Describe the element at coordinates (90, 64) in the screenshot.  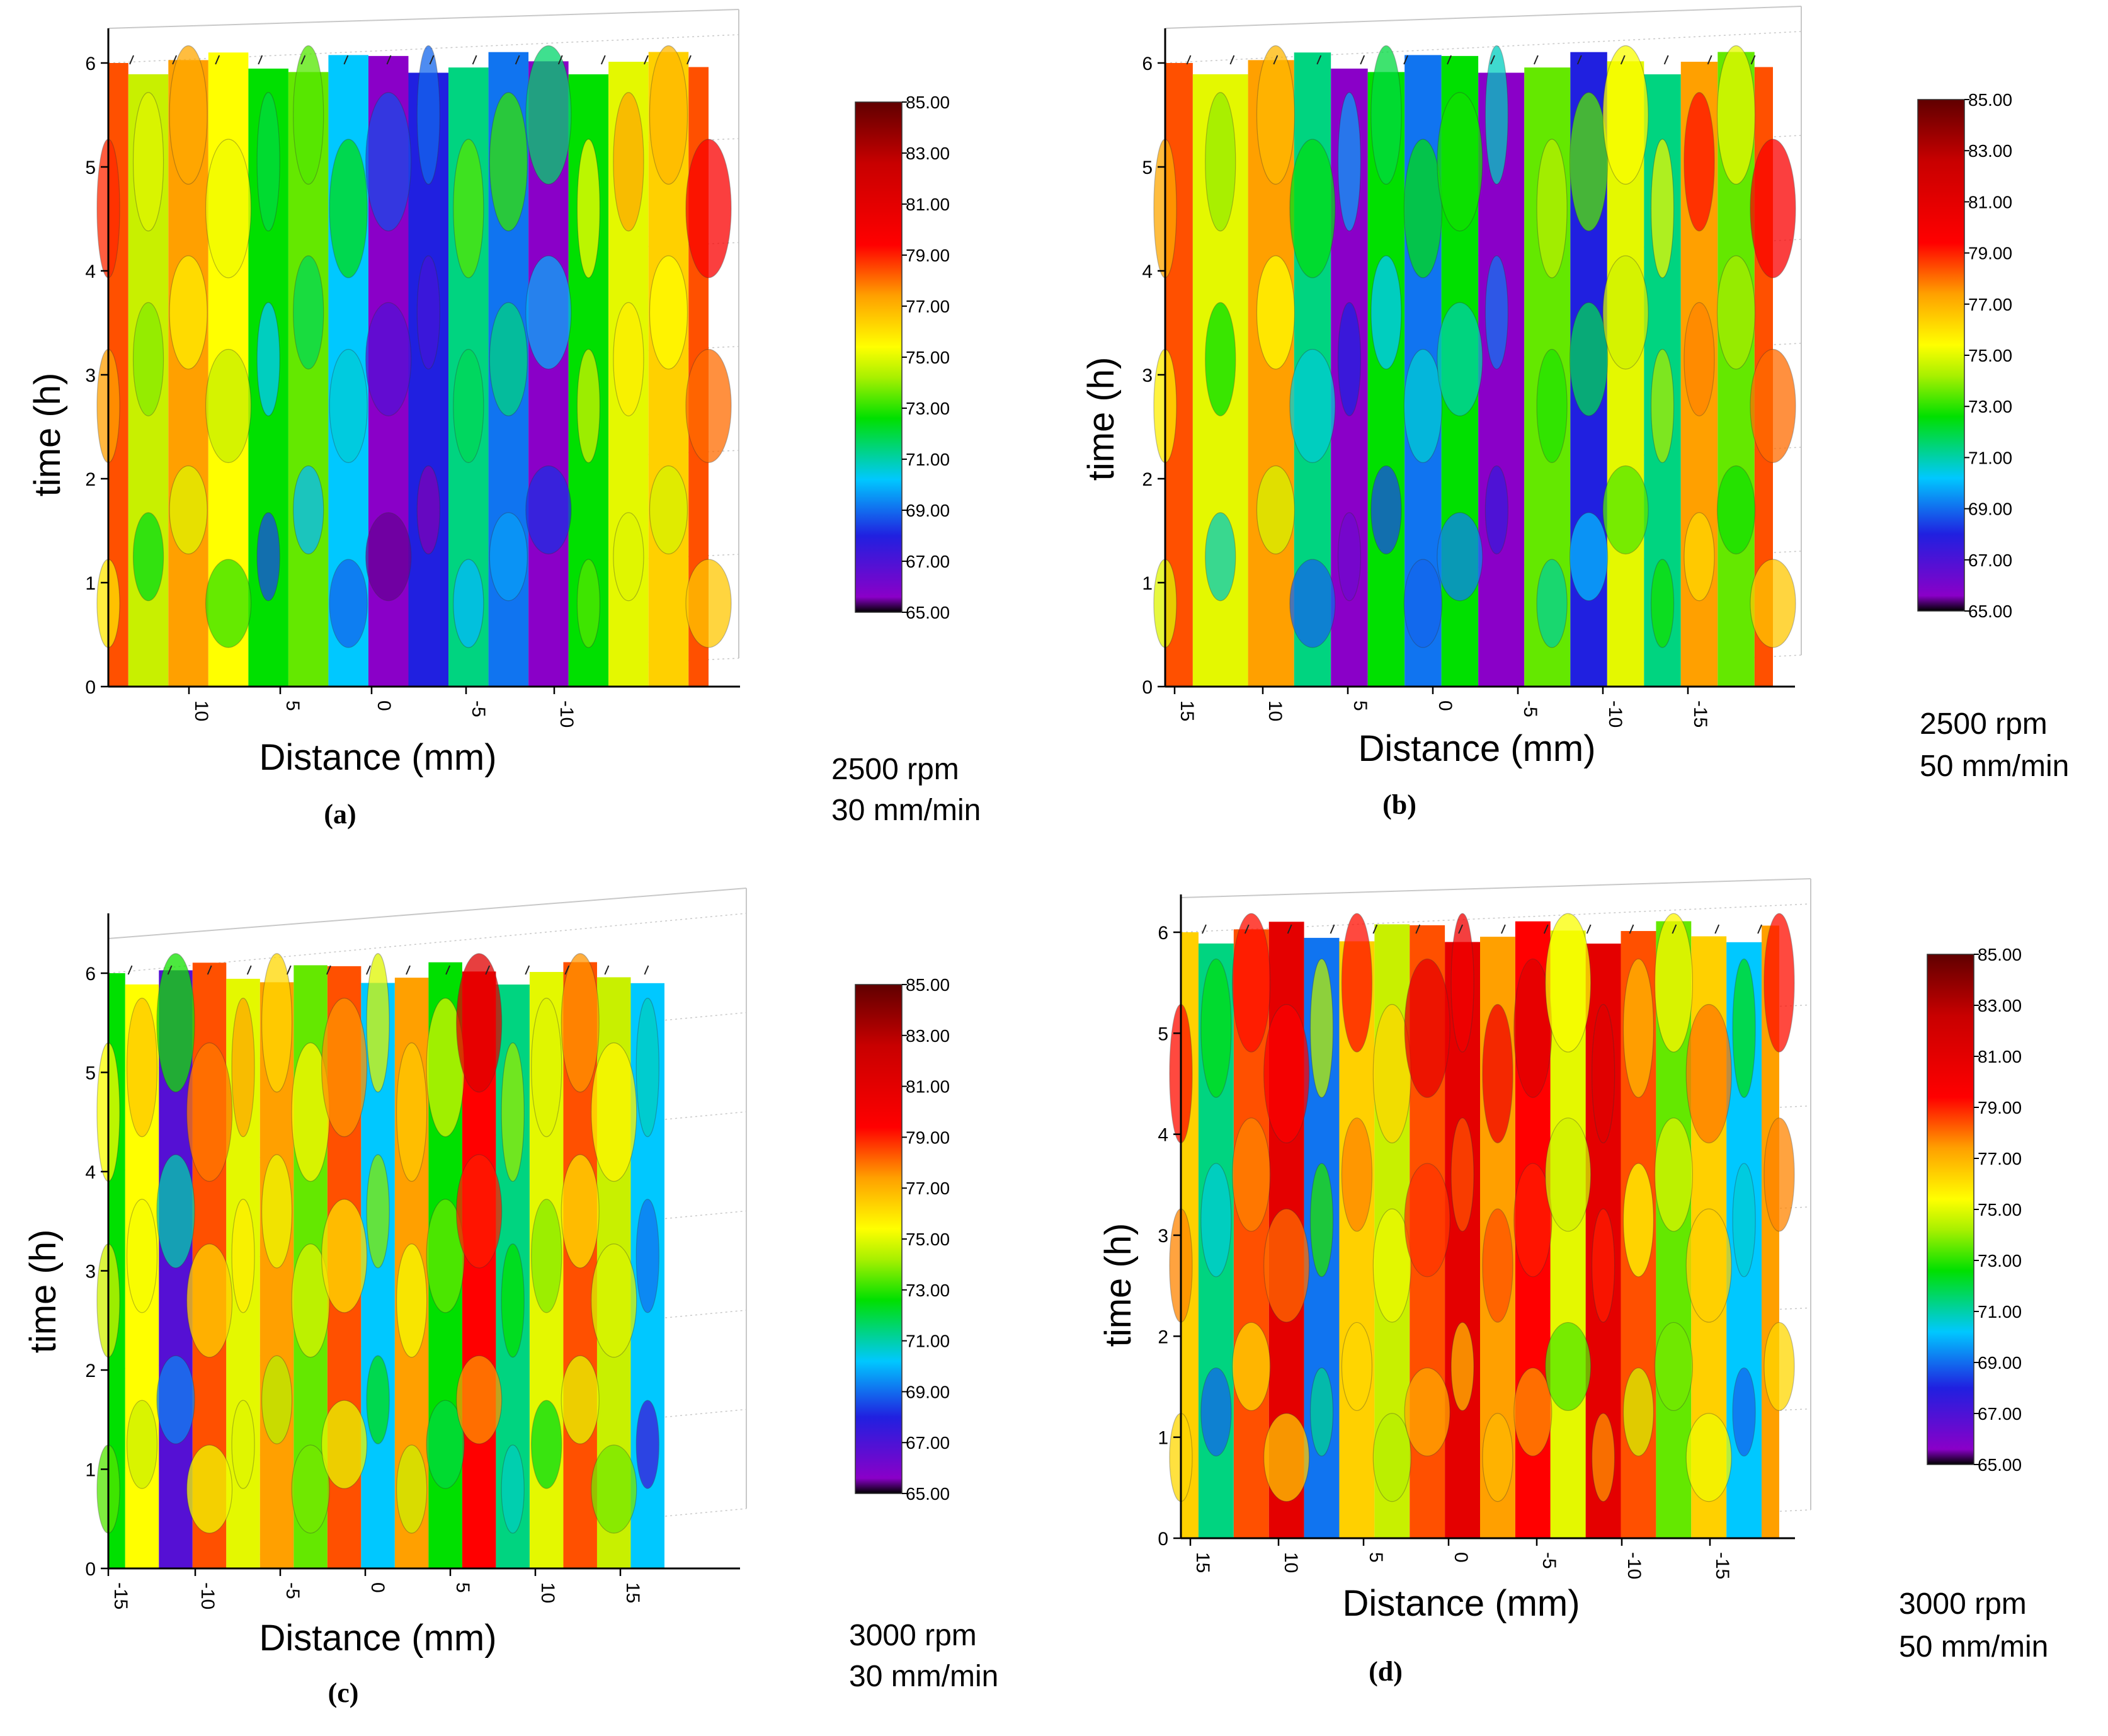
I see `y-tick-label-a-6: 6` at that location.